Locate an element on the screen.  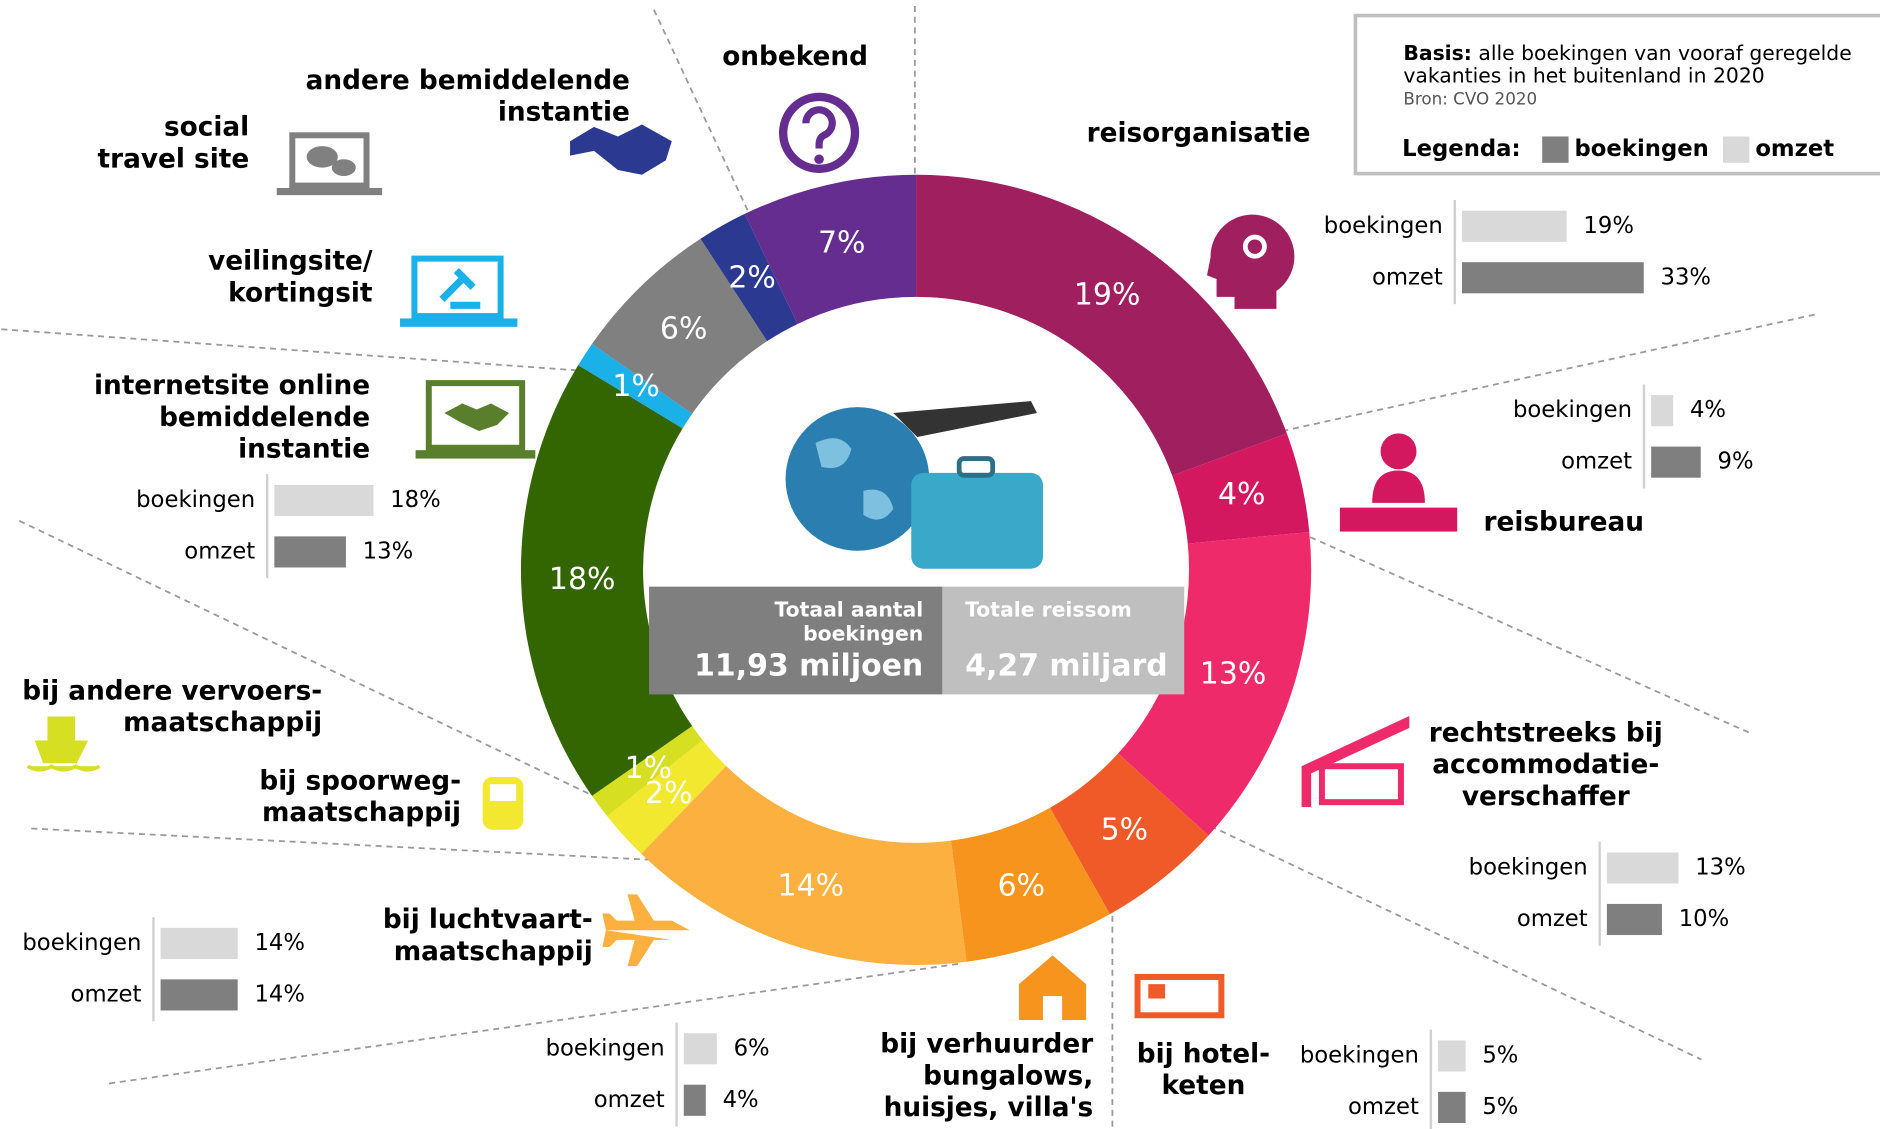
segment-label: 7% is located at coordinates (841, 243).